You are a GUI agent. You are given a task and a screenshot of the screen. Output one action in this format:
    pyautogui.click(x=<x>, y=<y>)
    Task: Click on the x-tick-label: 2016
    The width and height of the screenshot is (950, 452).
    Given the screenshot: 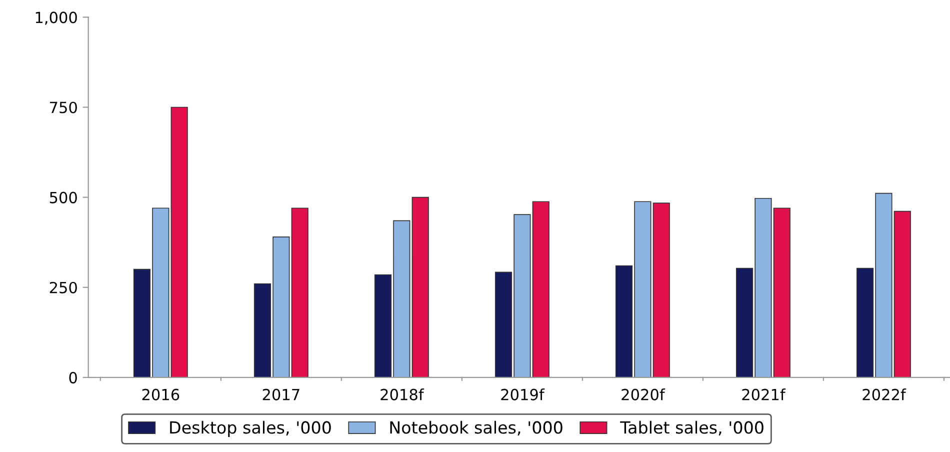 What is the action you would take?
    pyautogui.click(x=161, y=394)
    